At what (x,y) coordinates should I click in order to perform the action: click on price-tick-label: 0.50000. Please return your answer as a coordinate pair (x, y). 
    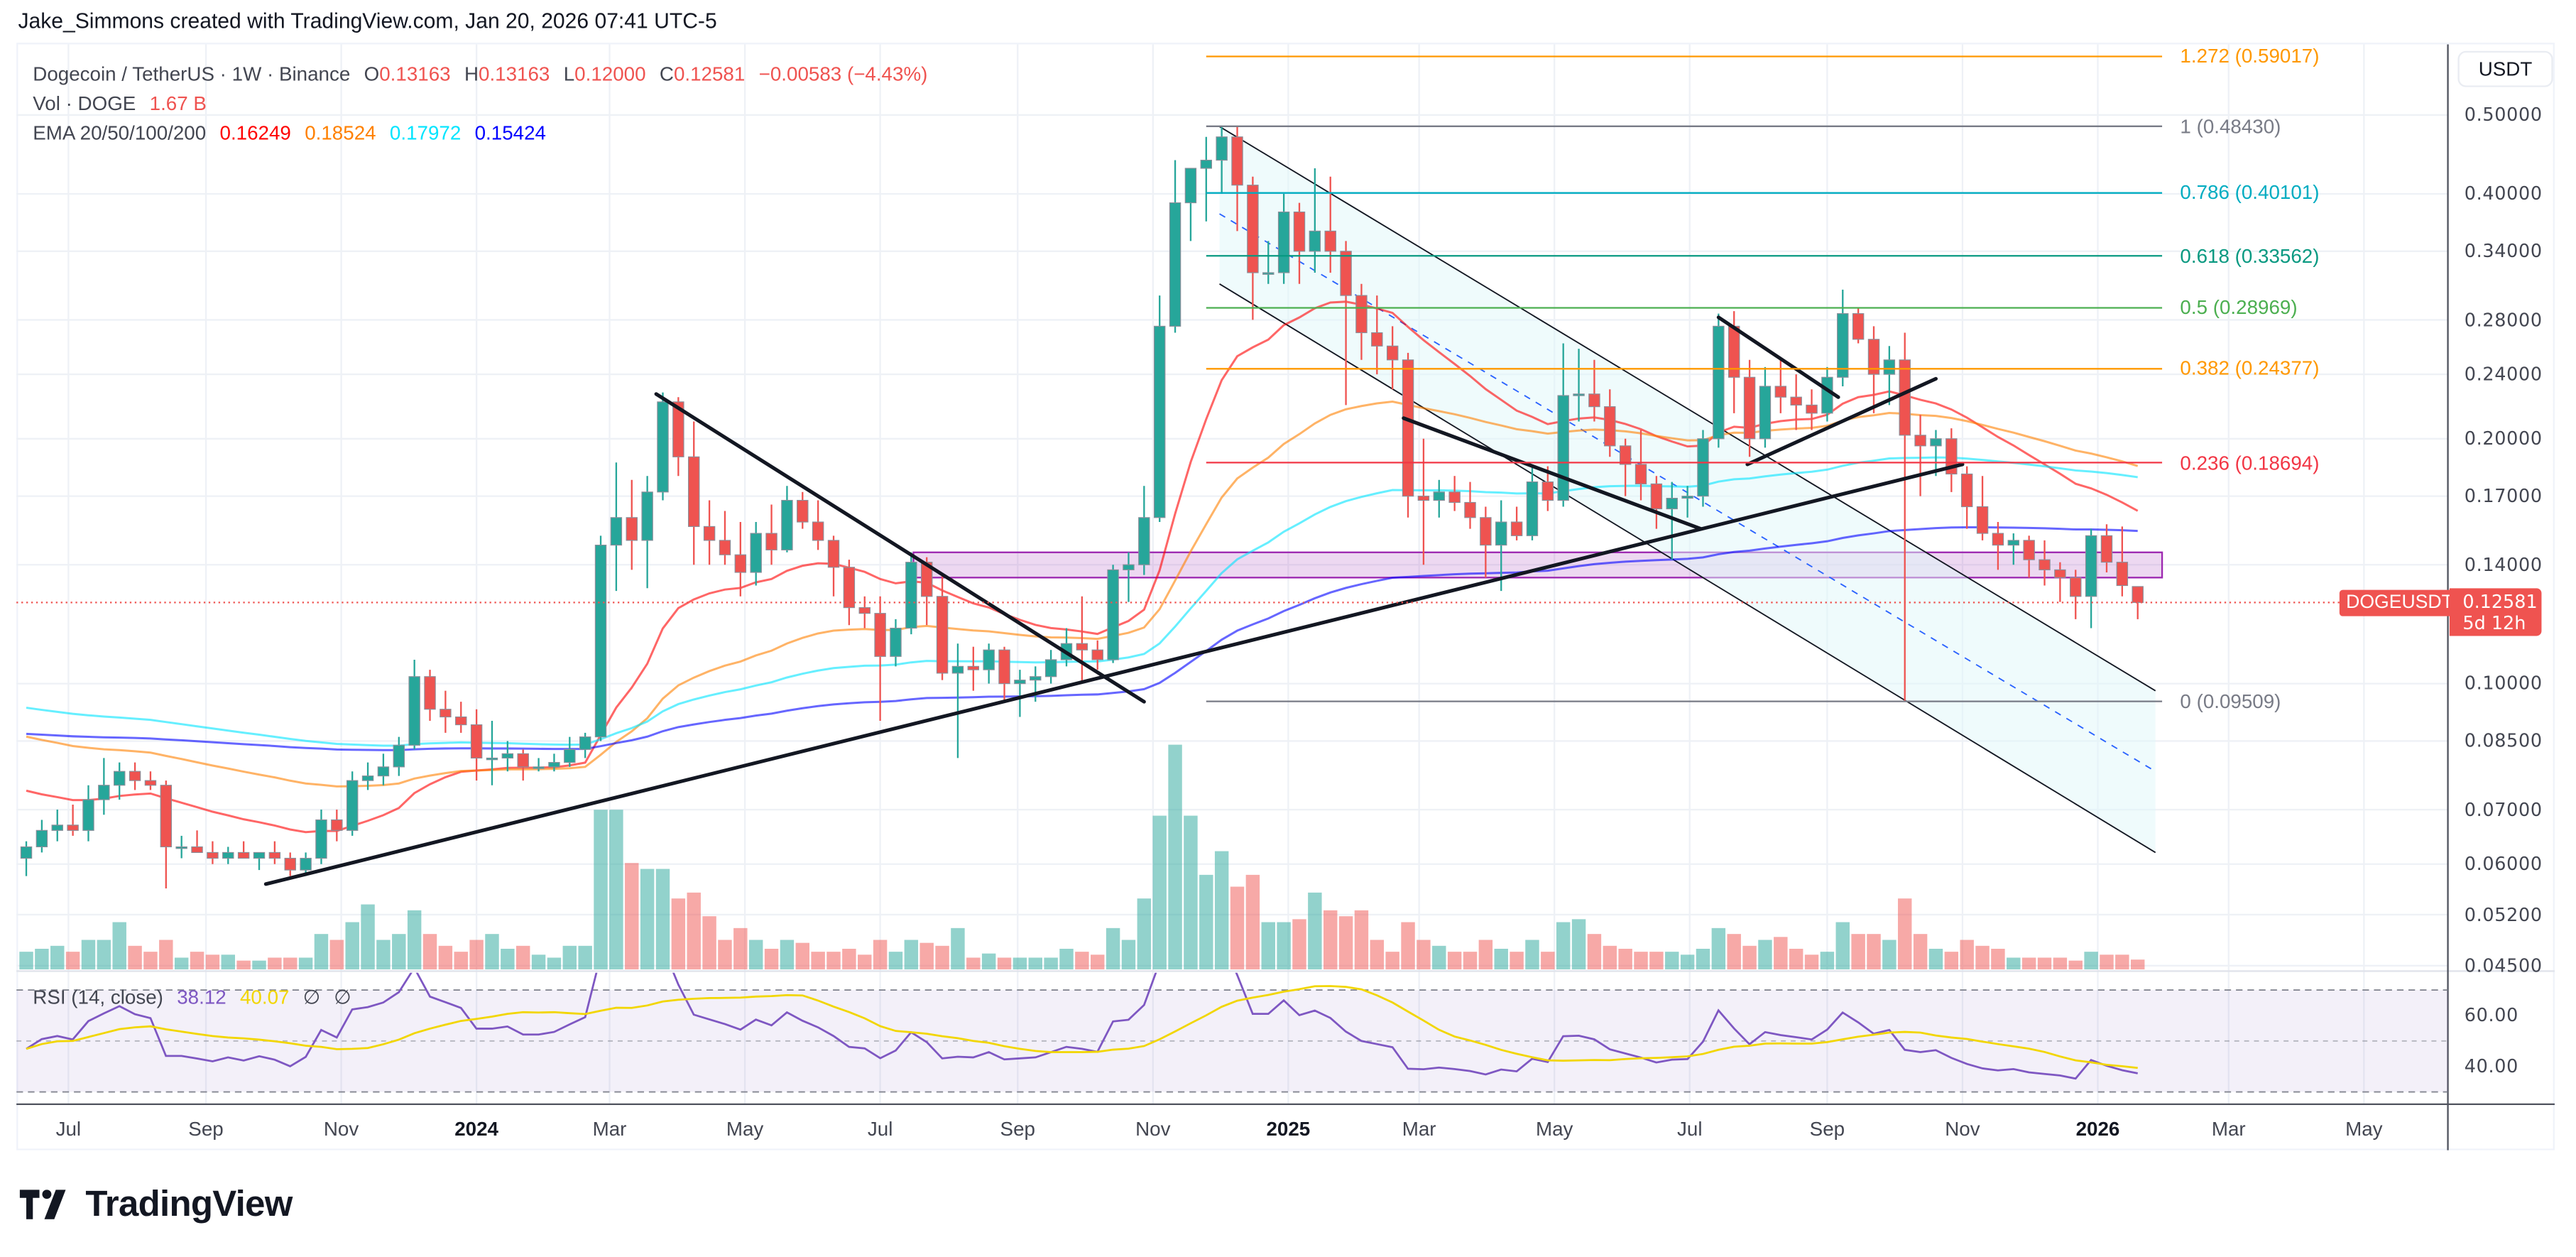
    Looking at the image, I should click on (2503, 115).